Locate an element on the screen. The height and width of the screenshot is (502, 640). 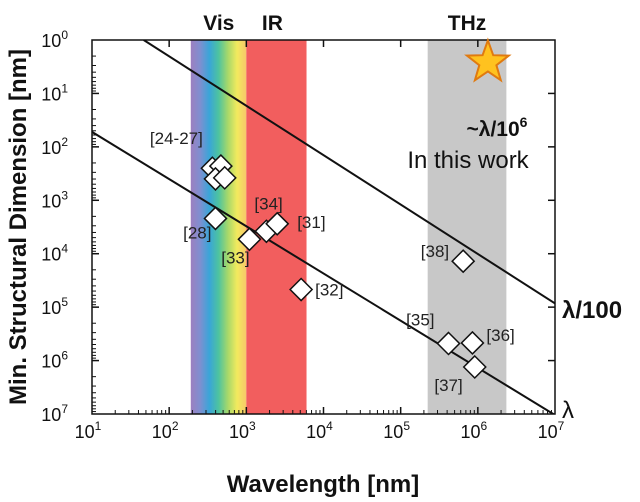
band-label-thz: THz is located at coordinates (467, 23).